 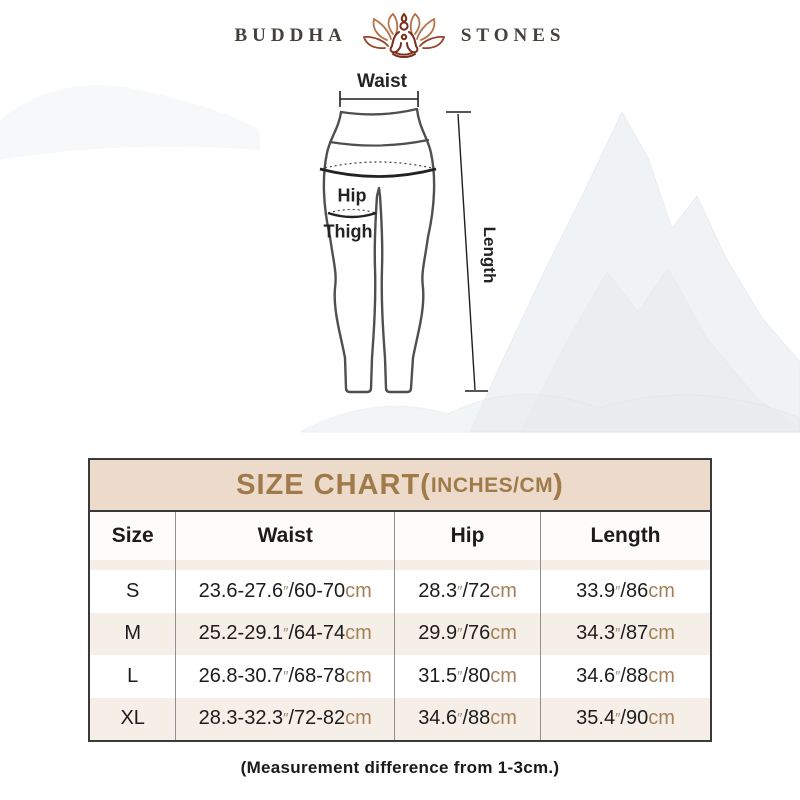 What do you see at coordinates (133, 536) in the screenshot?
I see `column-header-size: Size` at bounding box center [133, 536].